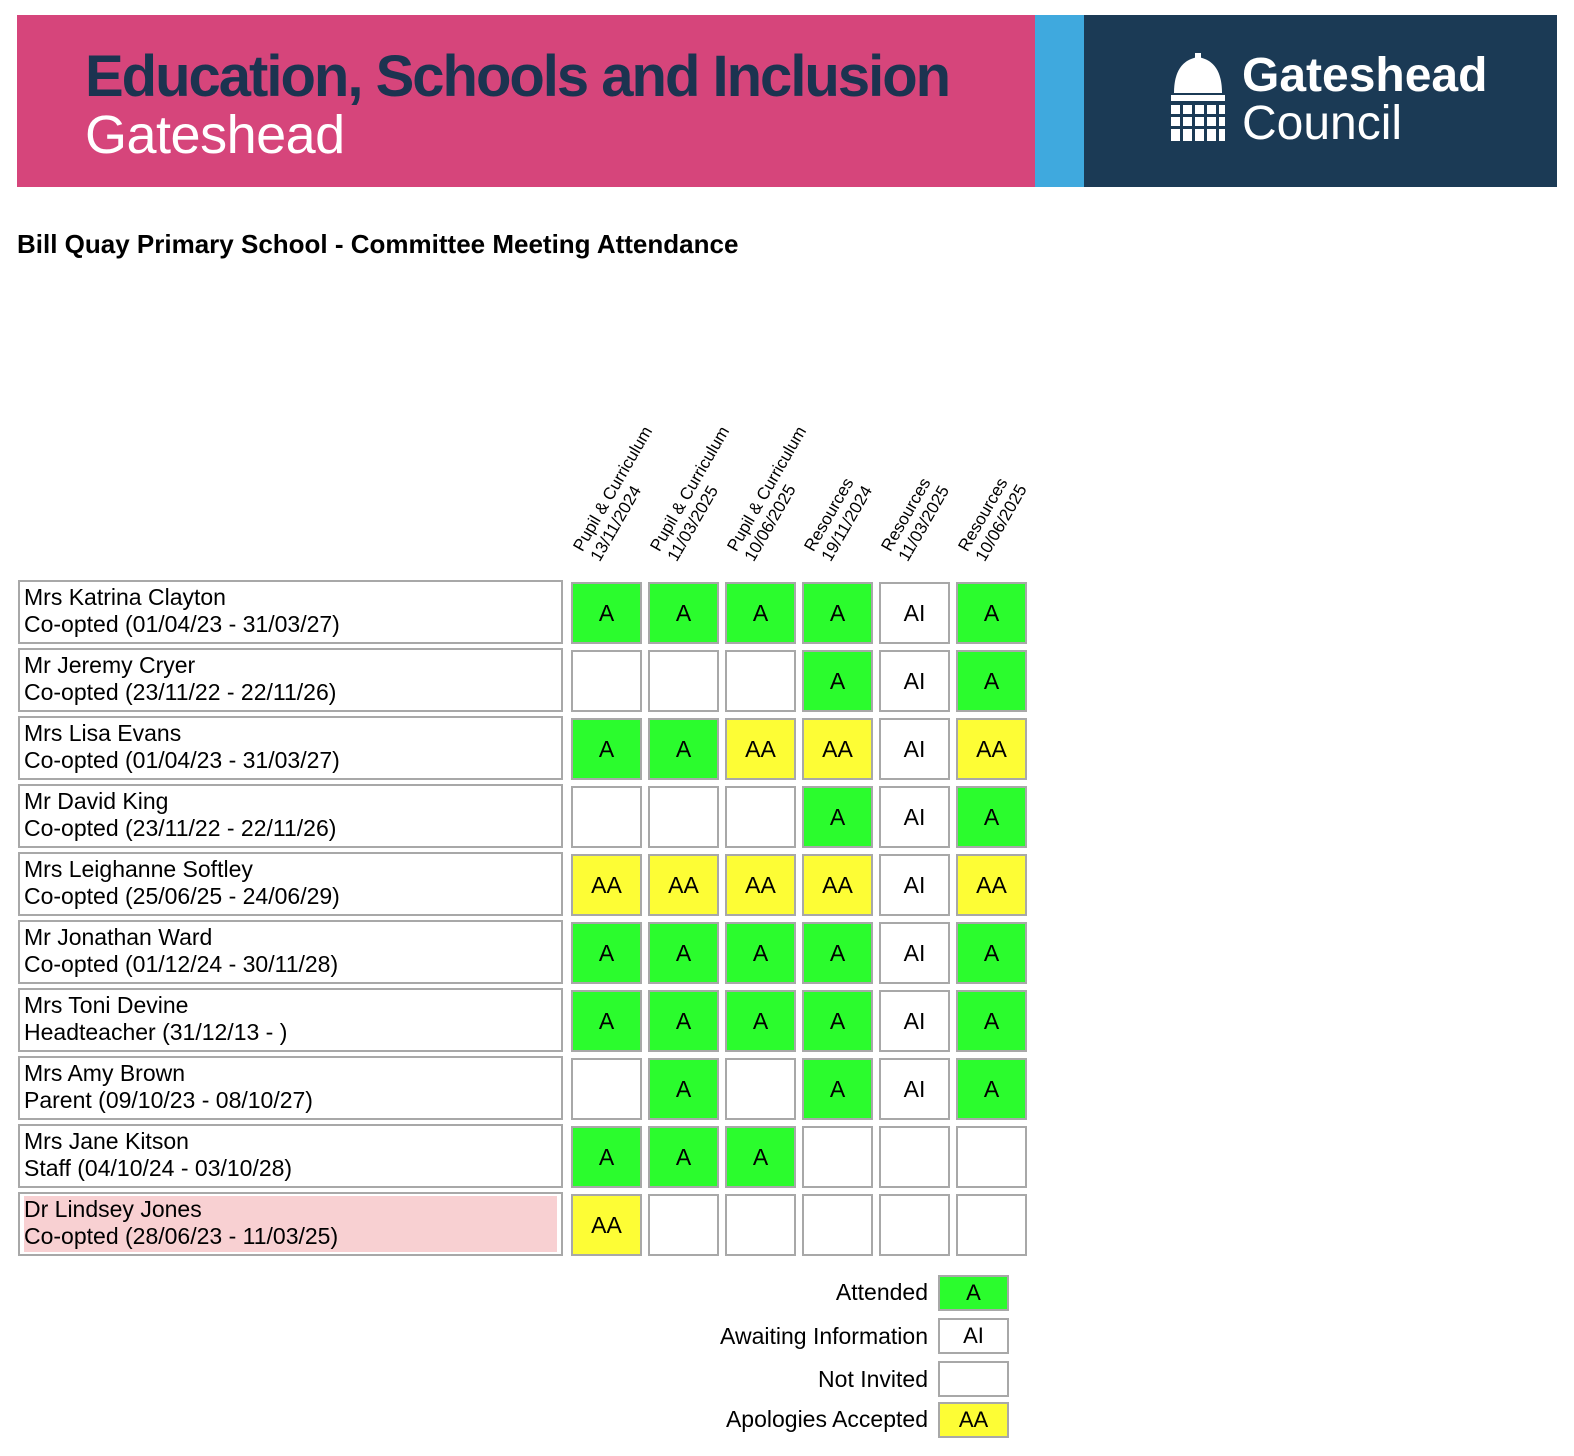  What do you see at coordinates (180, 828) in the screenshot?
I see `member-role: Co-opted (23/11/22 - 22/11/26)` at bounding box center [180, 828].